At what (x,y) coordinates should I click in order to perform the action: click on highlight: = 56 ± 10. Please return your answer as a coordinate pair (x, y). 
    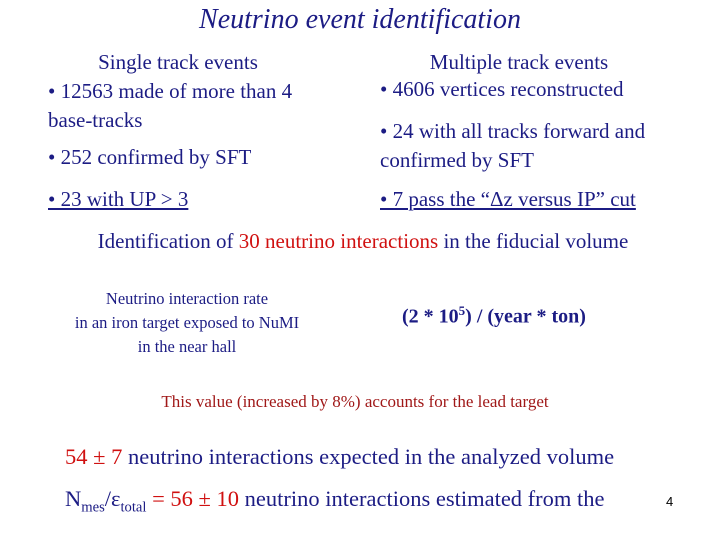
    Looking at the image, I should click on (196, 498).